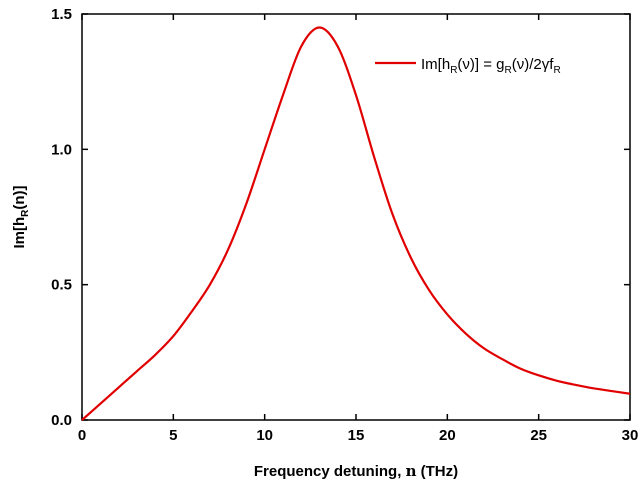  What do you see at coordinates (491, 66) in the screenshot?
I see `legend-label: Im[hR(ν)] = gR(ν)/2γfR` at bounding box center [491, 66].